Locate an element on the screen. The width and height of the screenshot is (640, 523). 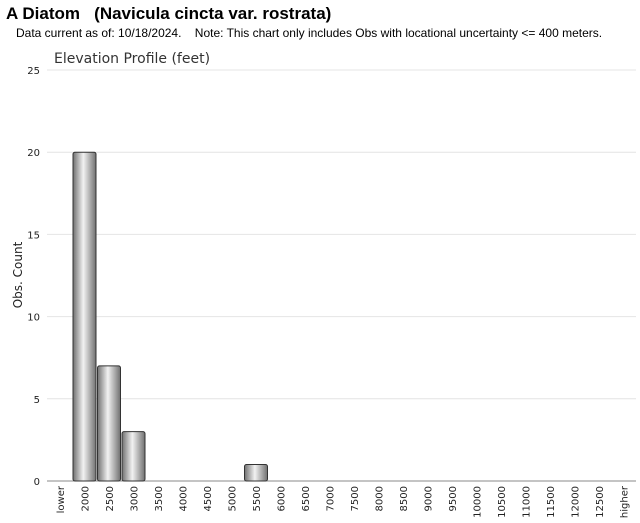
y-tick-label: 5 is located at coordinates (37, 400).